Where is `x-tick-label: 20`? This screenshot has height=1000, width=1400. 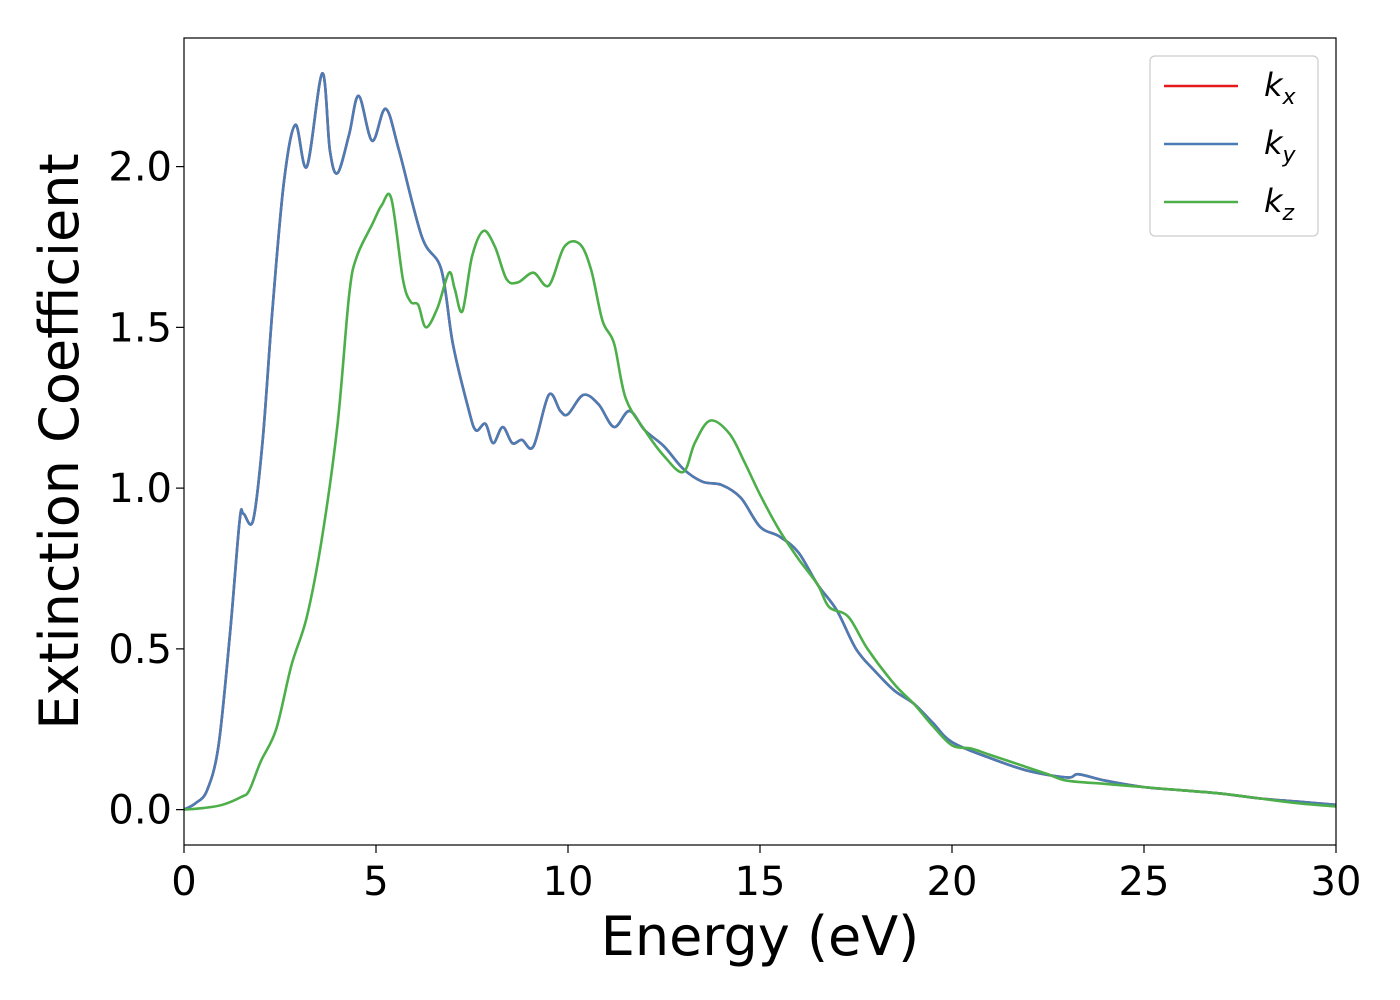 x-tick-label: 20 is located at coordinates (952, 882).